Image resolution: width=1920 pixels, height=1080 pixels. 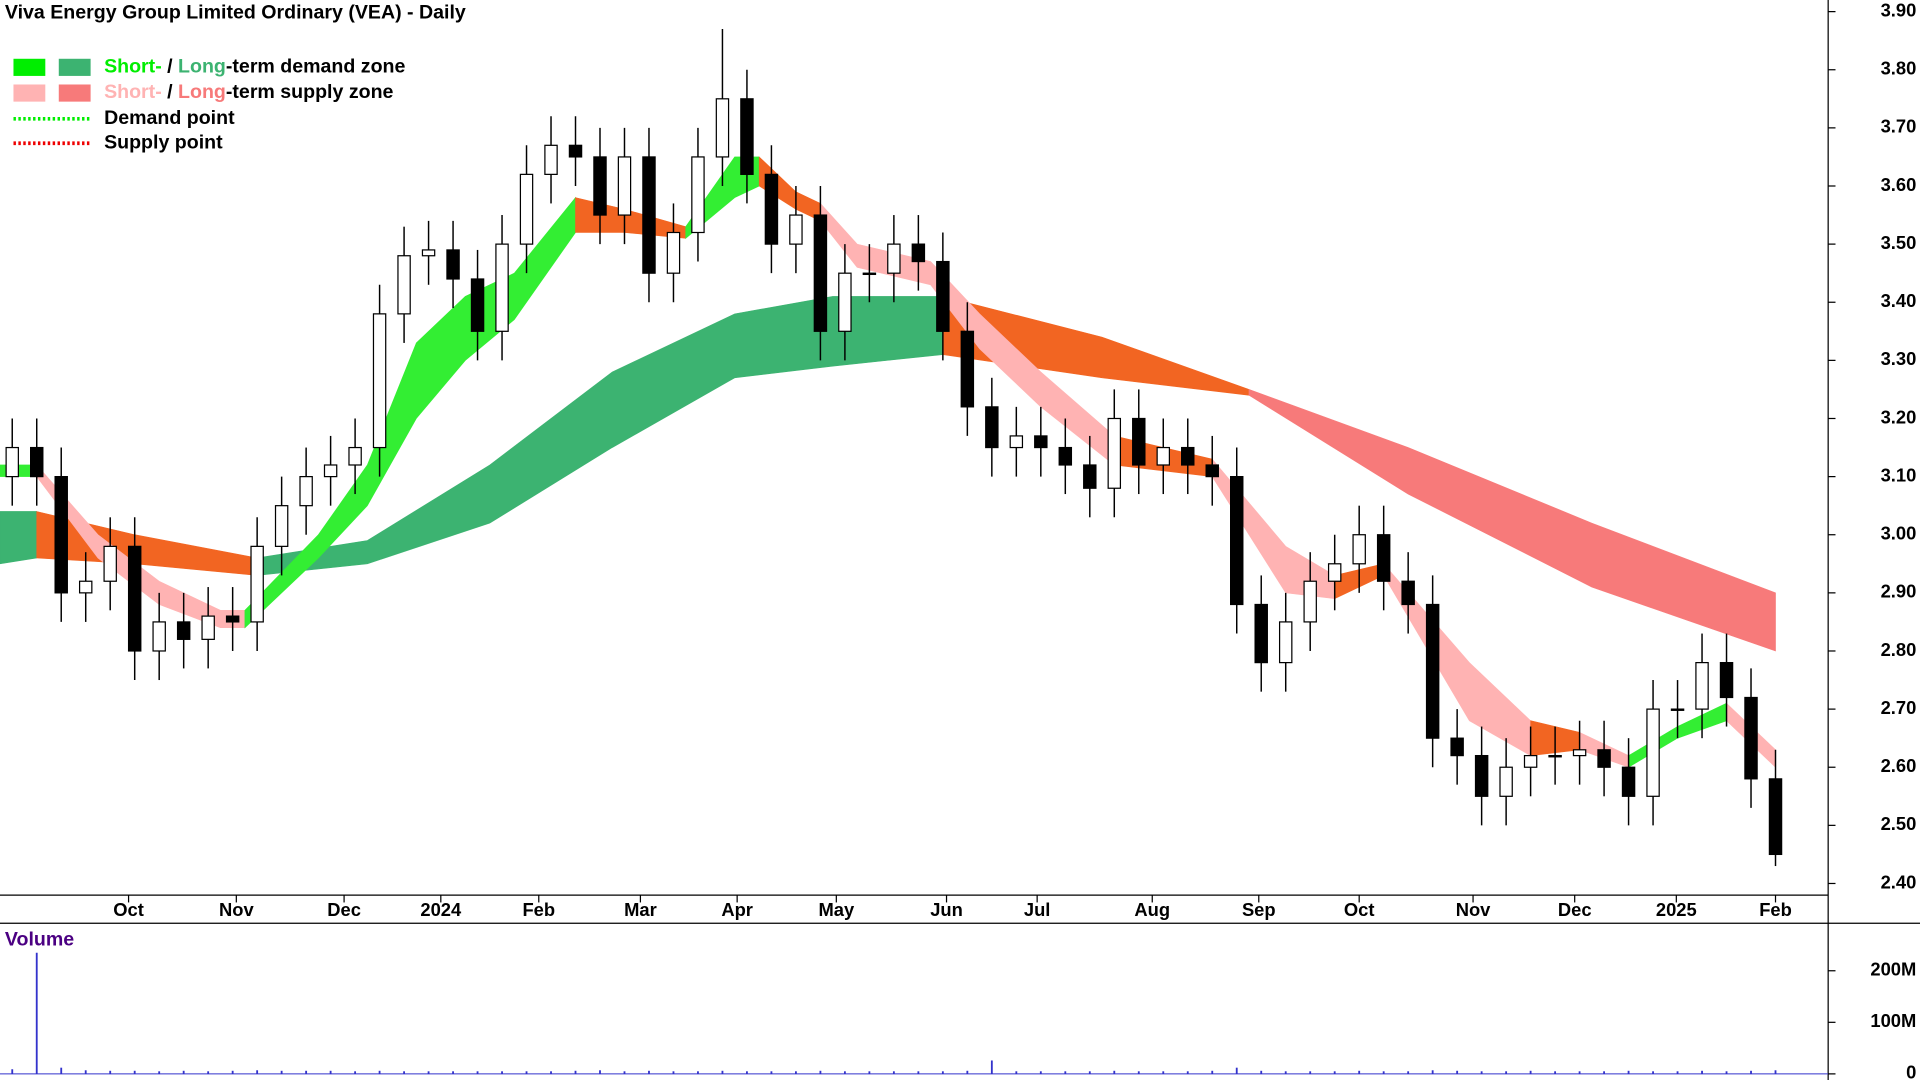 I want to click on legend-label: Short- / Long-term supply zone, so click(x=248, y=92).